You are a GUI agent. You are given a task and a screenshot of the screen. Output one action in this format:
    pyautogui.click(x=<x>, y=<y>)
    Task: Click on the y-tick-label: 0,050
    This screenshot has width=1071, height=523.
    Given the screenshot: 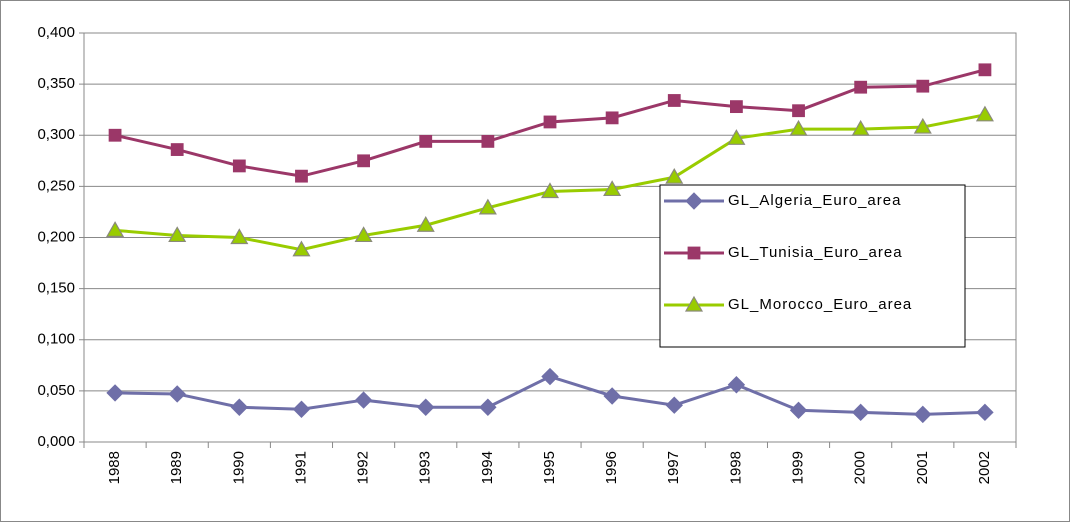 What is the action you would take?
    pyautogui.click(x=56, y=390)
    